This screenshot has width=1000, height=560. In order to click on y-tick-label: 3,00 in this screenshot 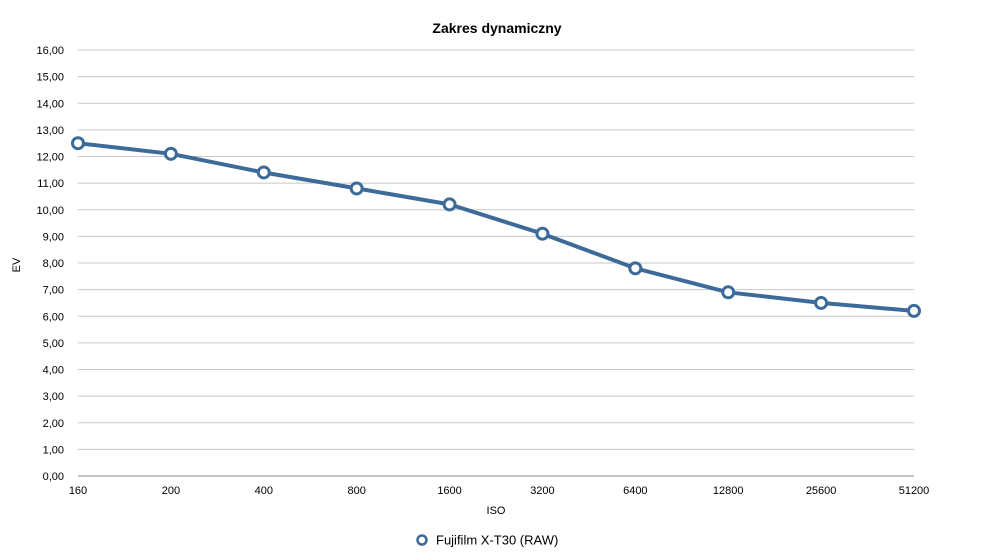, I will do `click(53, 397)`.